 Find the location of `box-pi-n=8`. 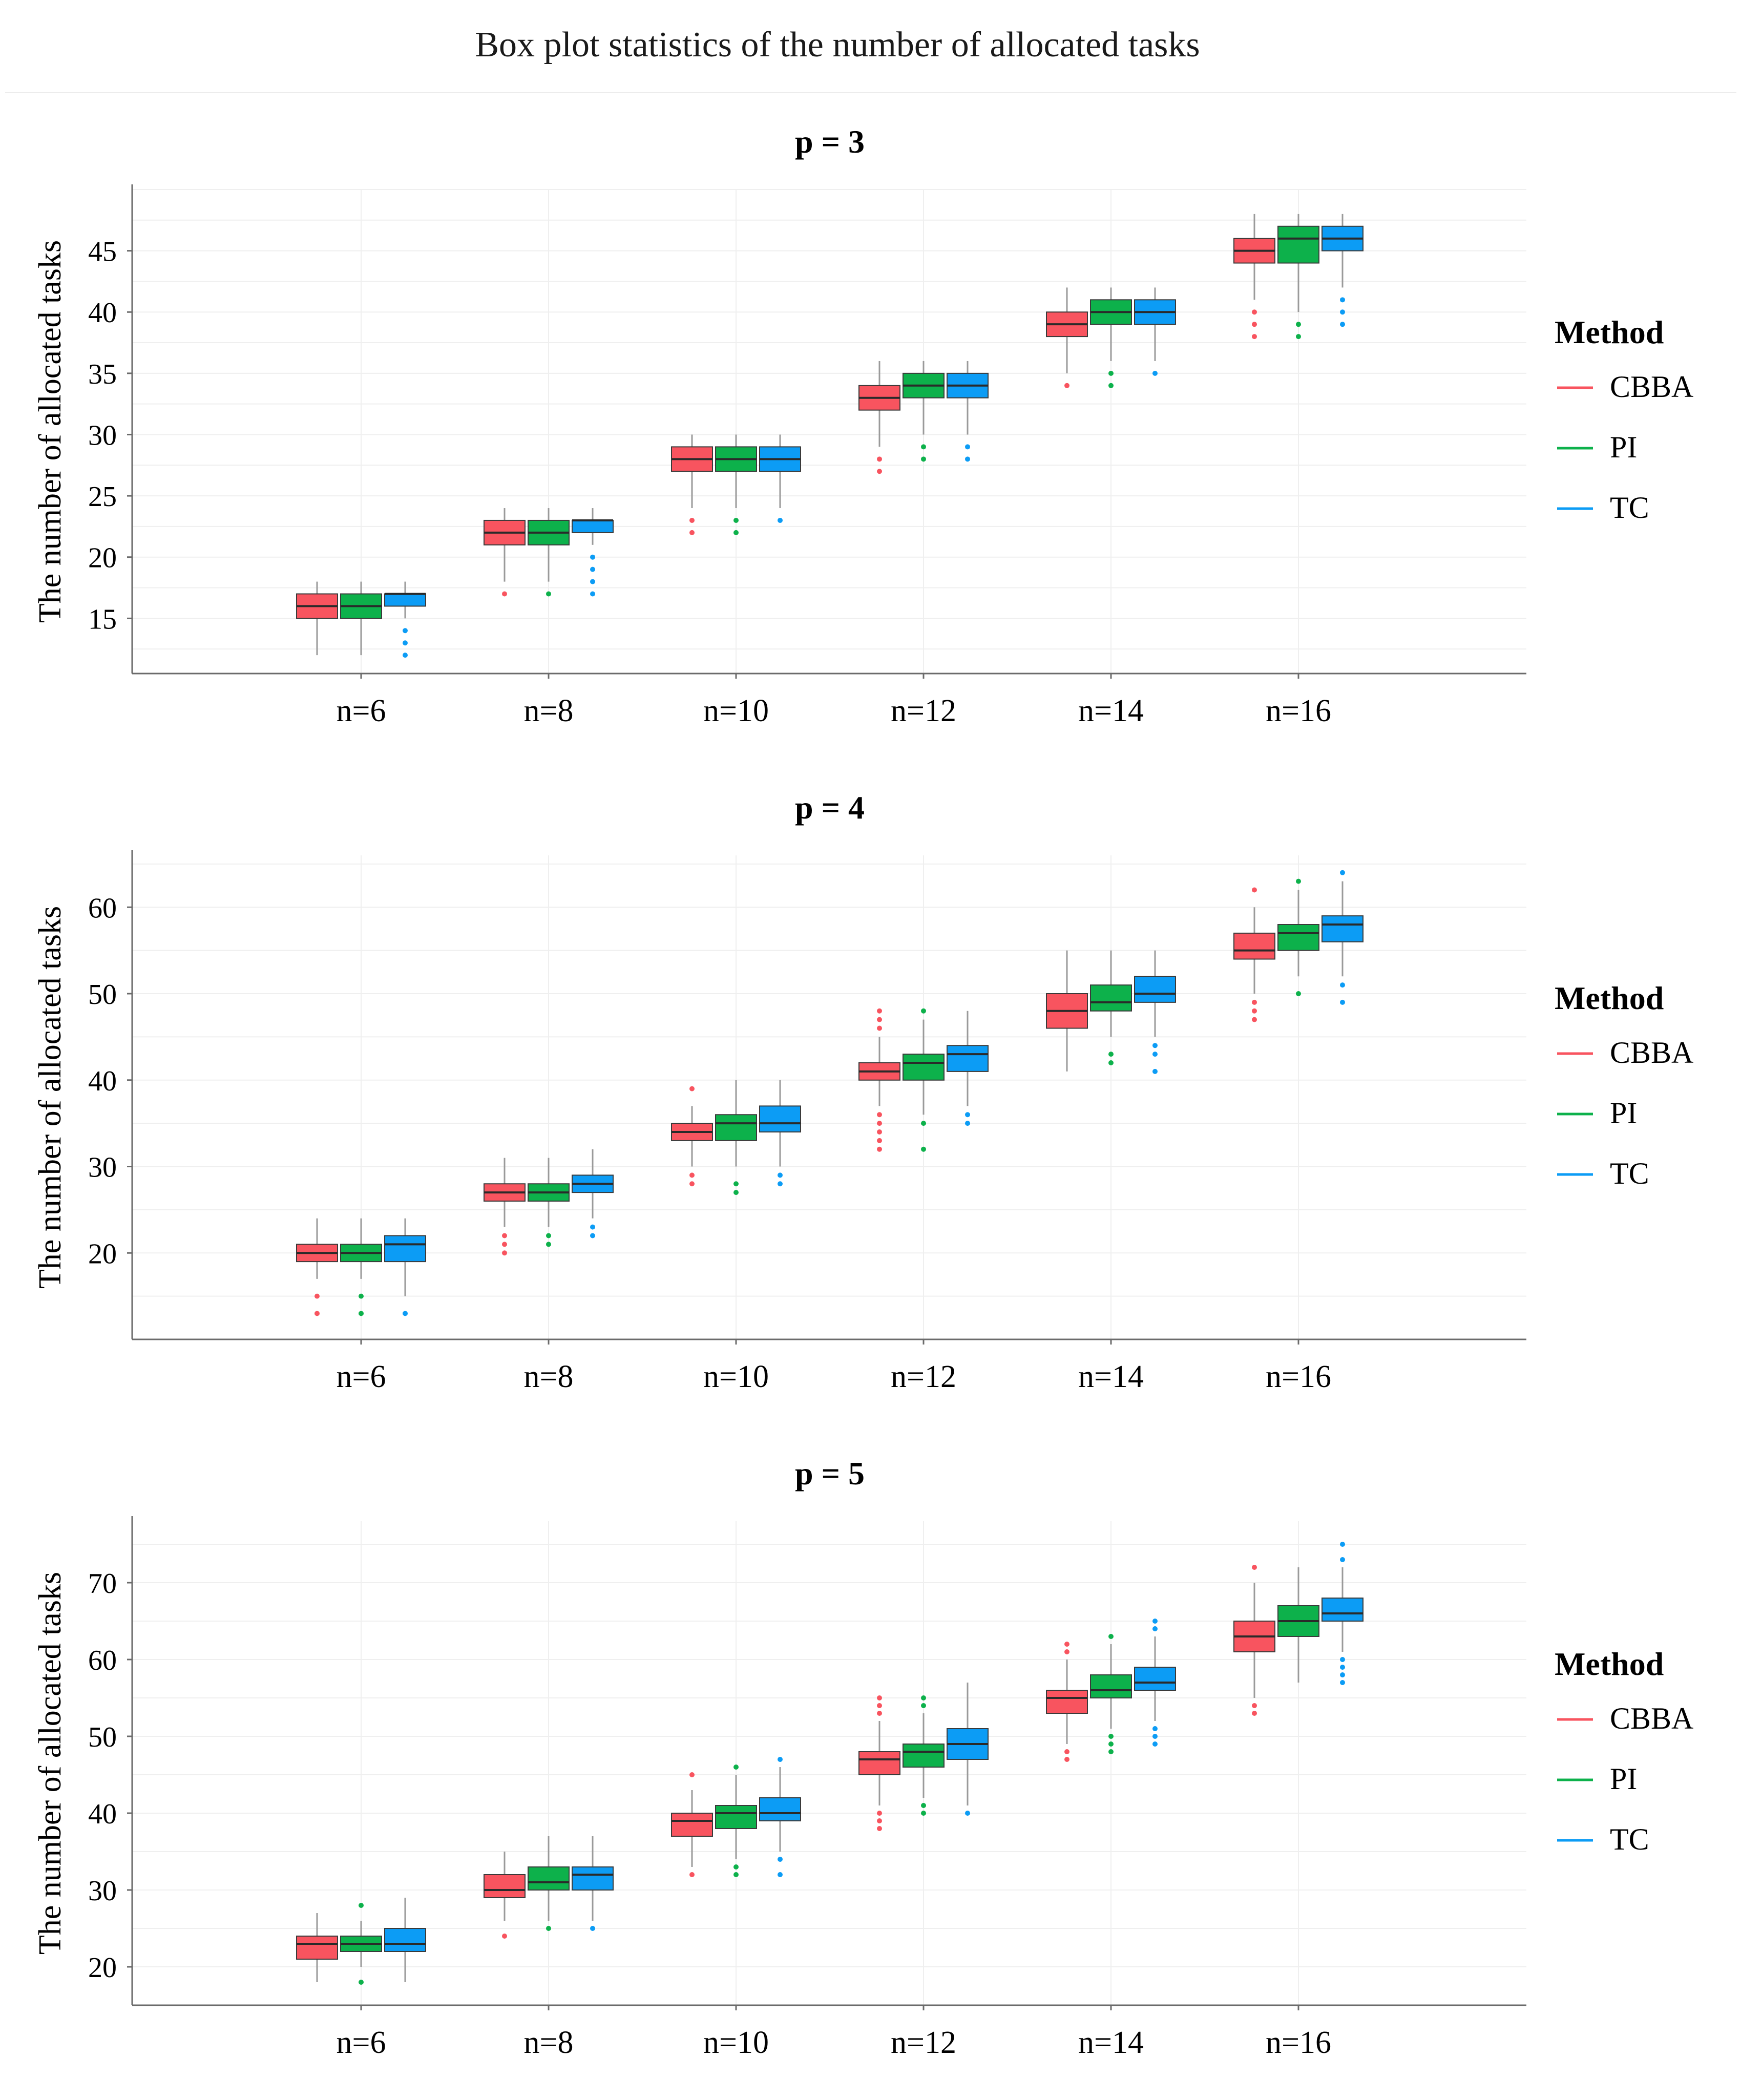

box-pi-n=8 is located at coordinates (549, 1202).